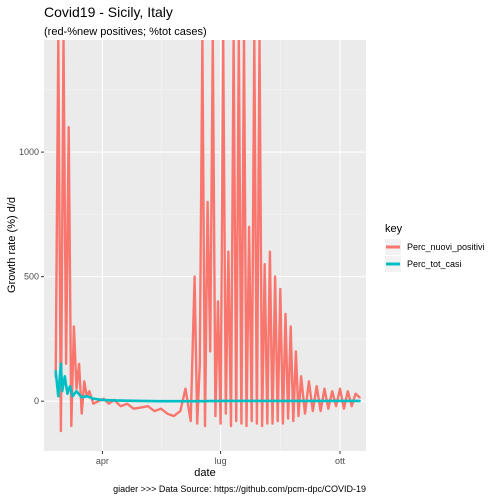 This screenshot has height=500, width=500. I want to click on legend-label-perc-tot-casi: Perc_tot_casi, so click(434, 264).